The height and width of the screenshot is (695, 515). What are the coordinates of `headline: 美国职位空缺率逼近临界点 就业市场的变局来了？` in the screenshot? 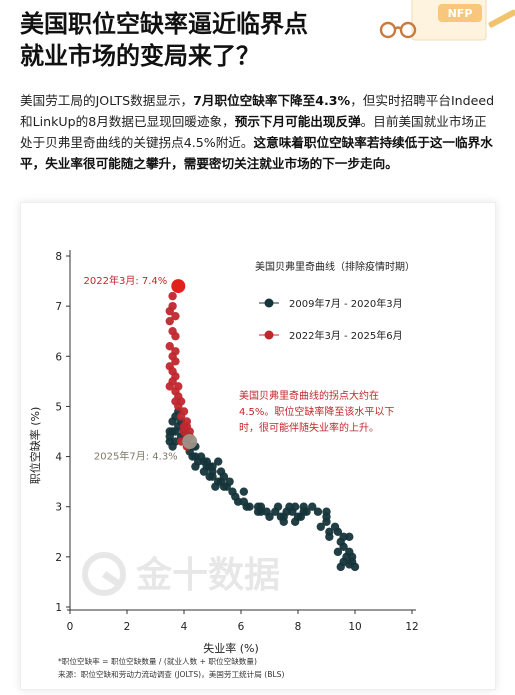 It's located at (195, 40).